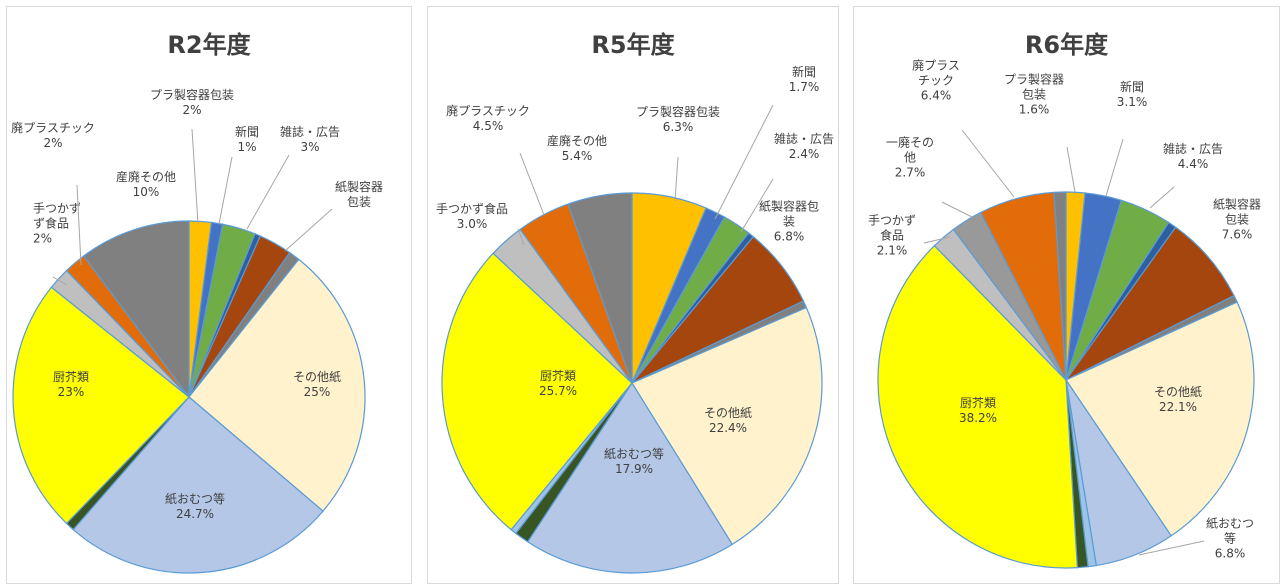 Image resolution: width=1284 pixels, height=588 pixels. What do you see at coordinates (101, 405) in the screenshot?
I see `pie-slice---9` at bounding box center [101, 405].